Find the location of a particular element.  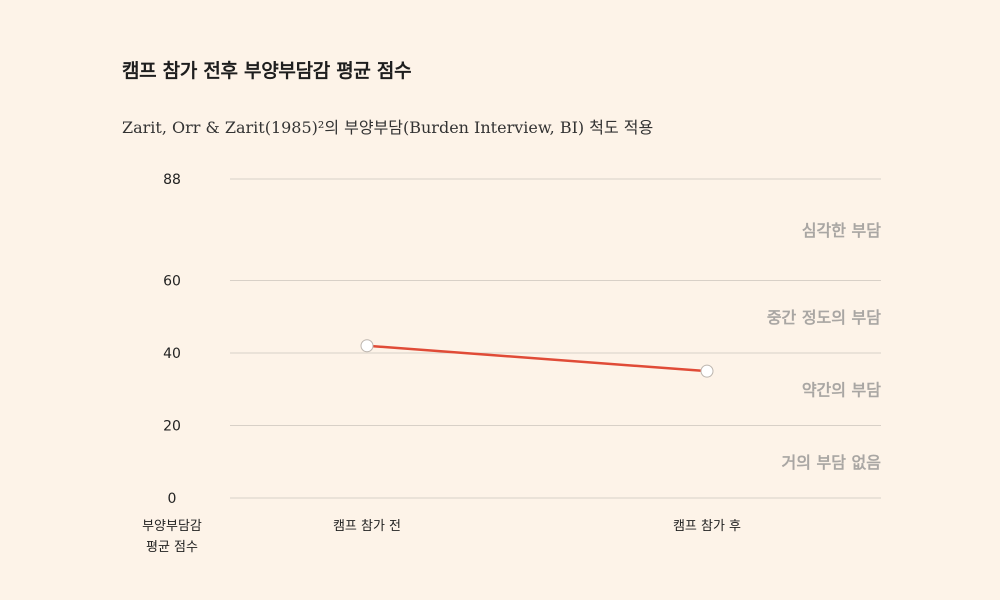

y-tick-label: 88 is located at coordinates (172, 180).